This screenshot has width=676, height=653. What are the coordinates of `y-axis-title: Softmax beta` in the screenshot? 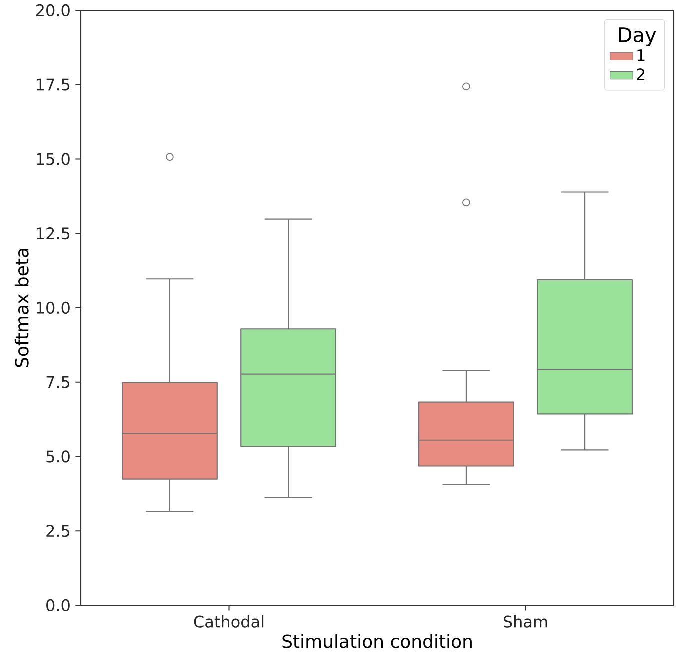 It's located at (21, 308).